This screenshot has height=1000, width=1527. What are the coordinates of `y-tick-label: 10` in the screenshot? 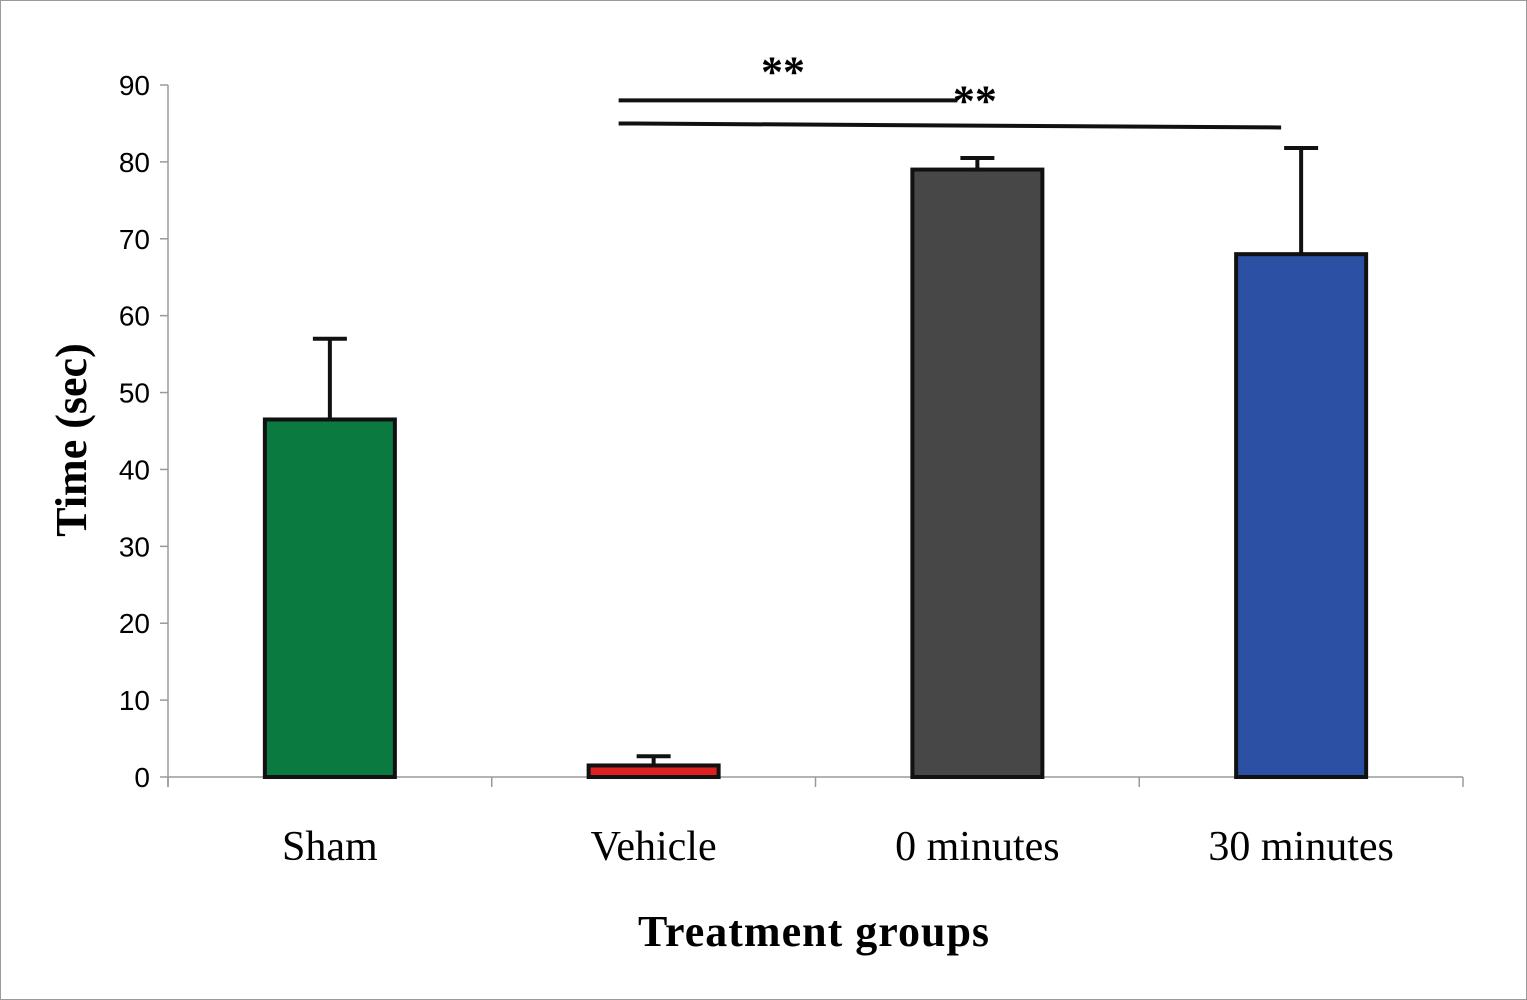 It's located at (134, 700).